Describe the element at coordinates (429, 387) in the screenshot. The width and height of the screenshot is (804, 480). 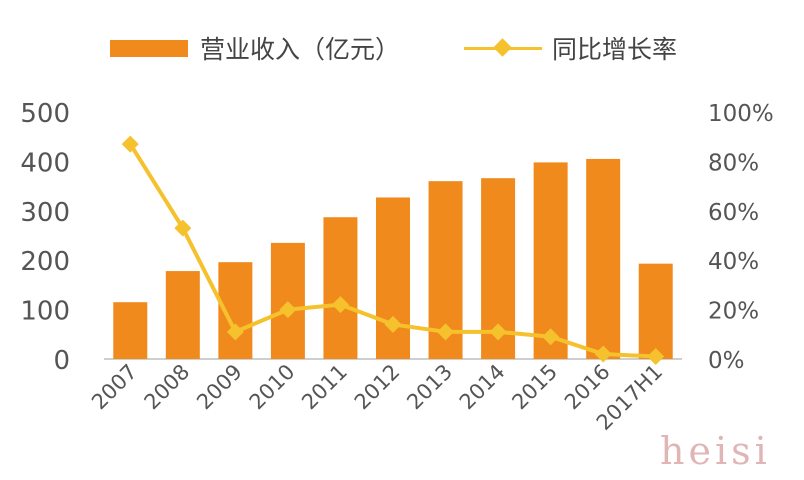
I see `x-tick-2013: 2013` at that location.